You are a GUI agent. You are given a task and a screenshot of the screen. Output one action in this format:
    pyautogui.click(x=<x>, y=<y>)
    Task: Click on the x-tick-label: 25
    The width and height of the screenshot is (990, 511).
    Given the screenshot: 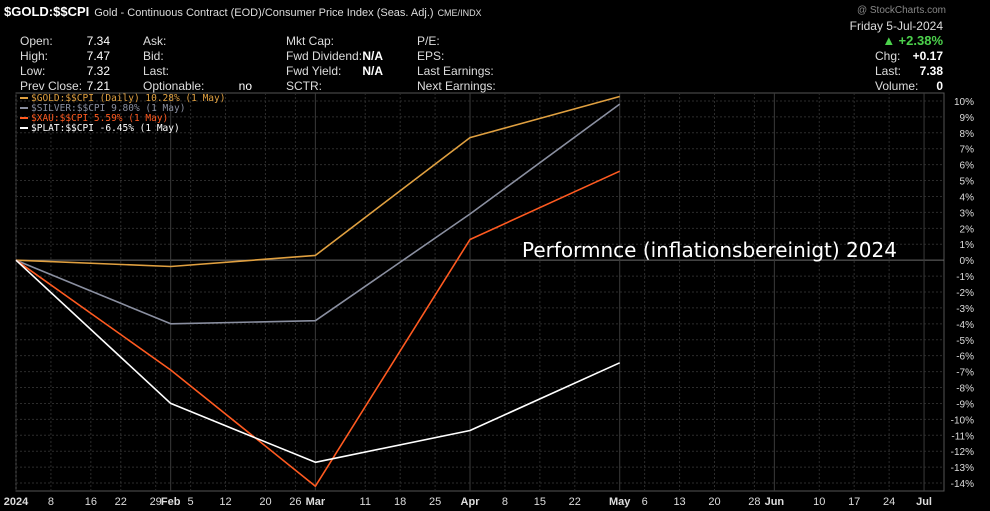 What is the action you would take?
    pyautogui.click(x=435, y=502)
    